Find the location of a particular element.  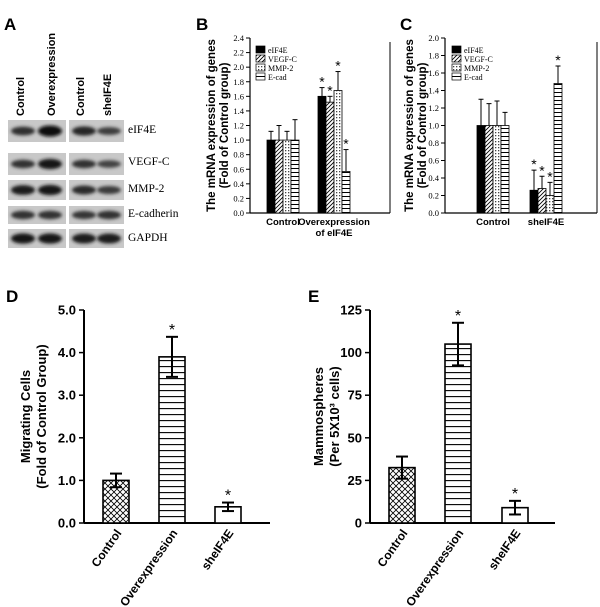

y-axis-title-line: The mRNA expression of genes is located at coordinates (410, 125).